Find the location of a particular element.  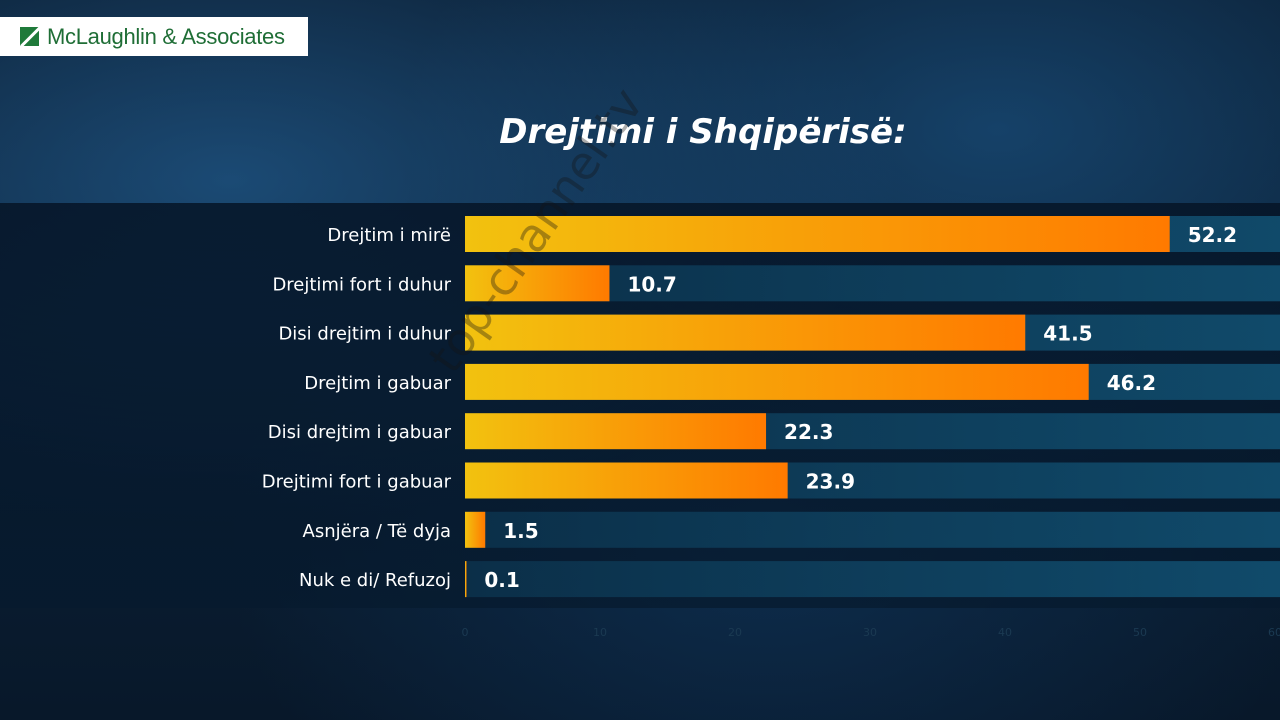

x-tick-label: 60 is located at coordinates (1274, 632).